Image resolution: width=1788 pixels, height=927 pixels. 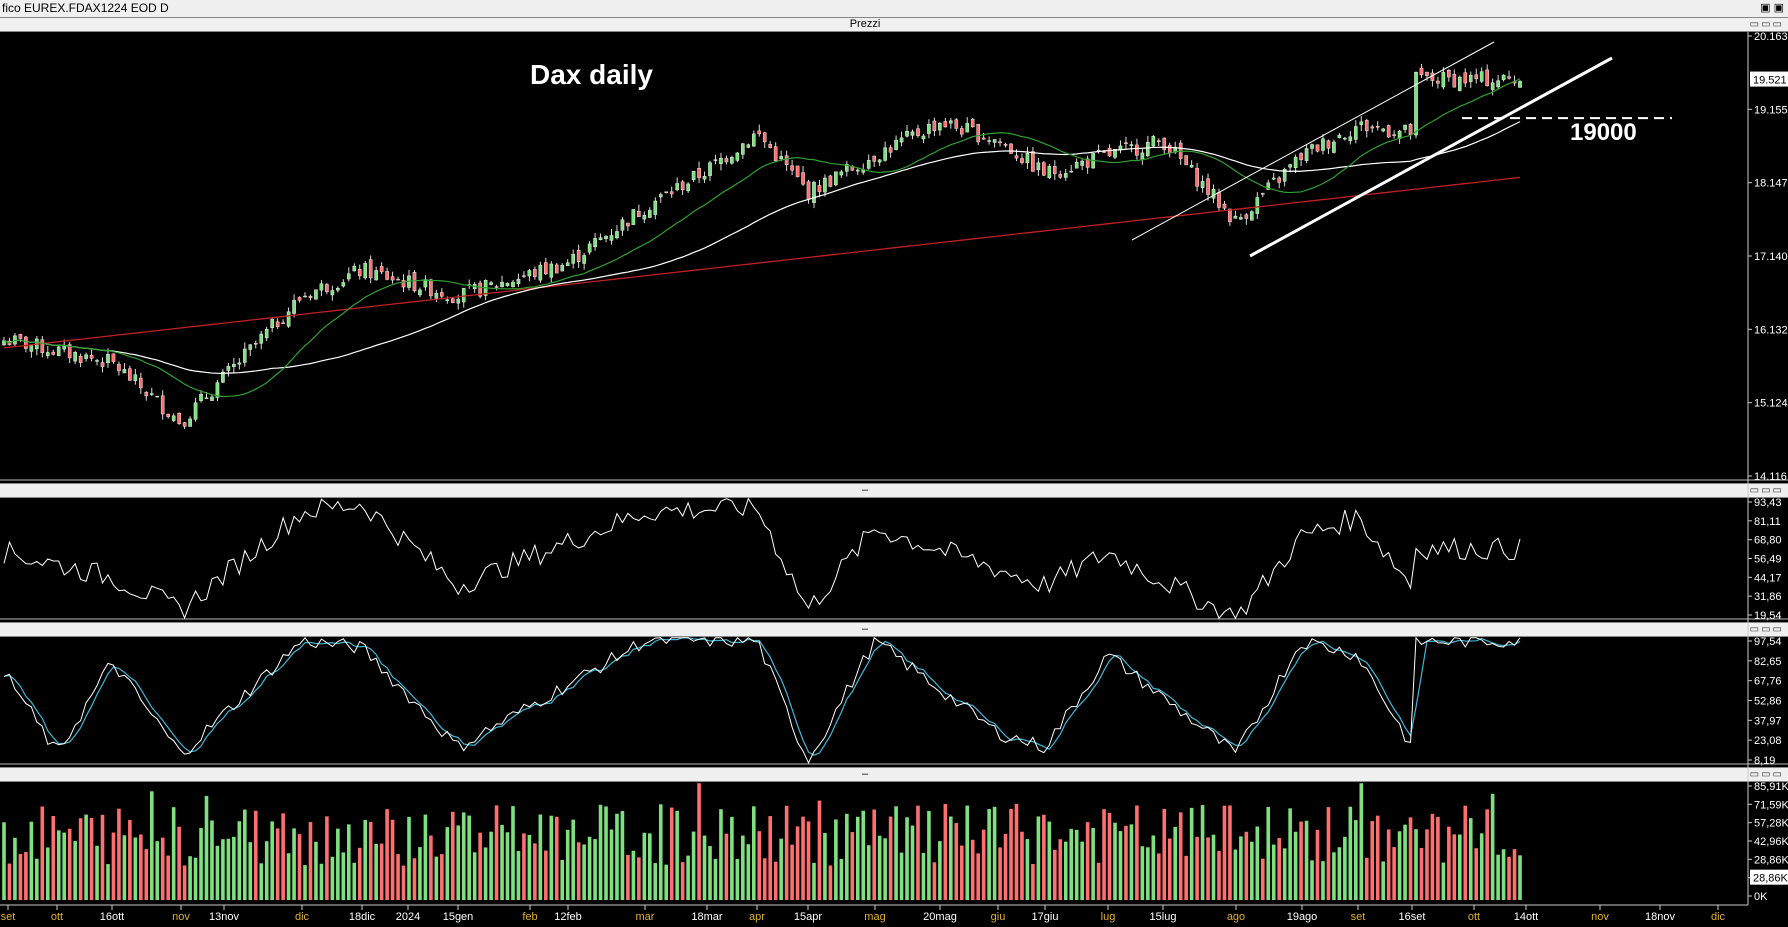 I want to click on volume-pane-header: – ▭▭▭, so click(x=894, y=774).